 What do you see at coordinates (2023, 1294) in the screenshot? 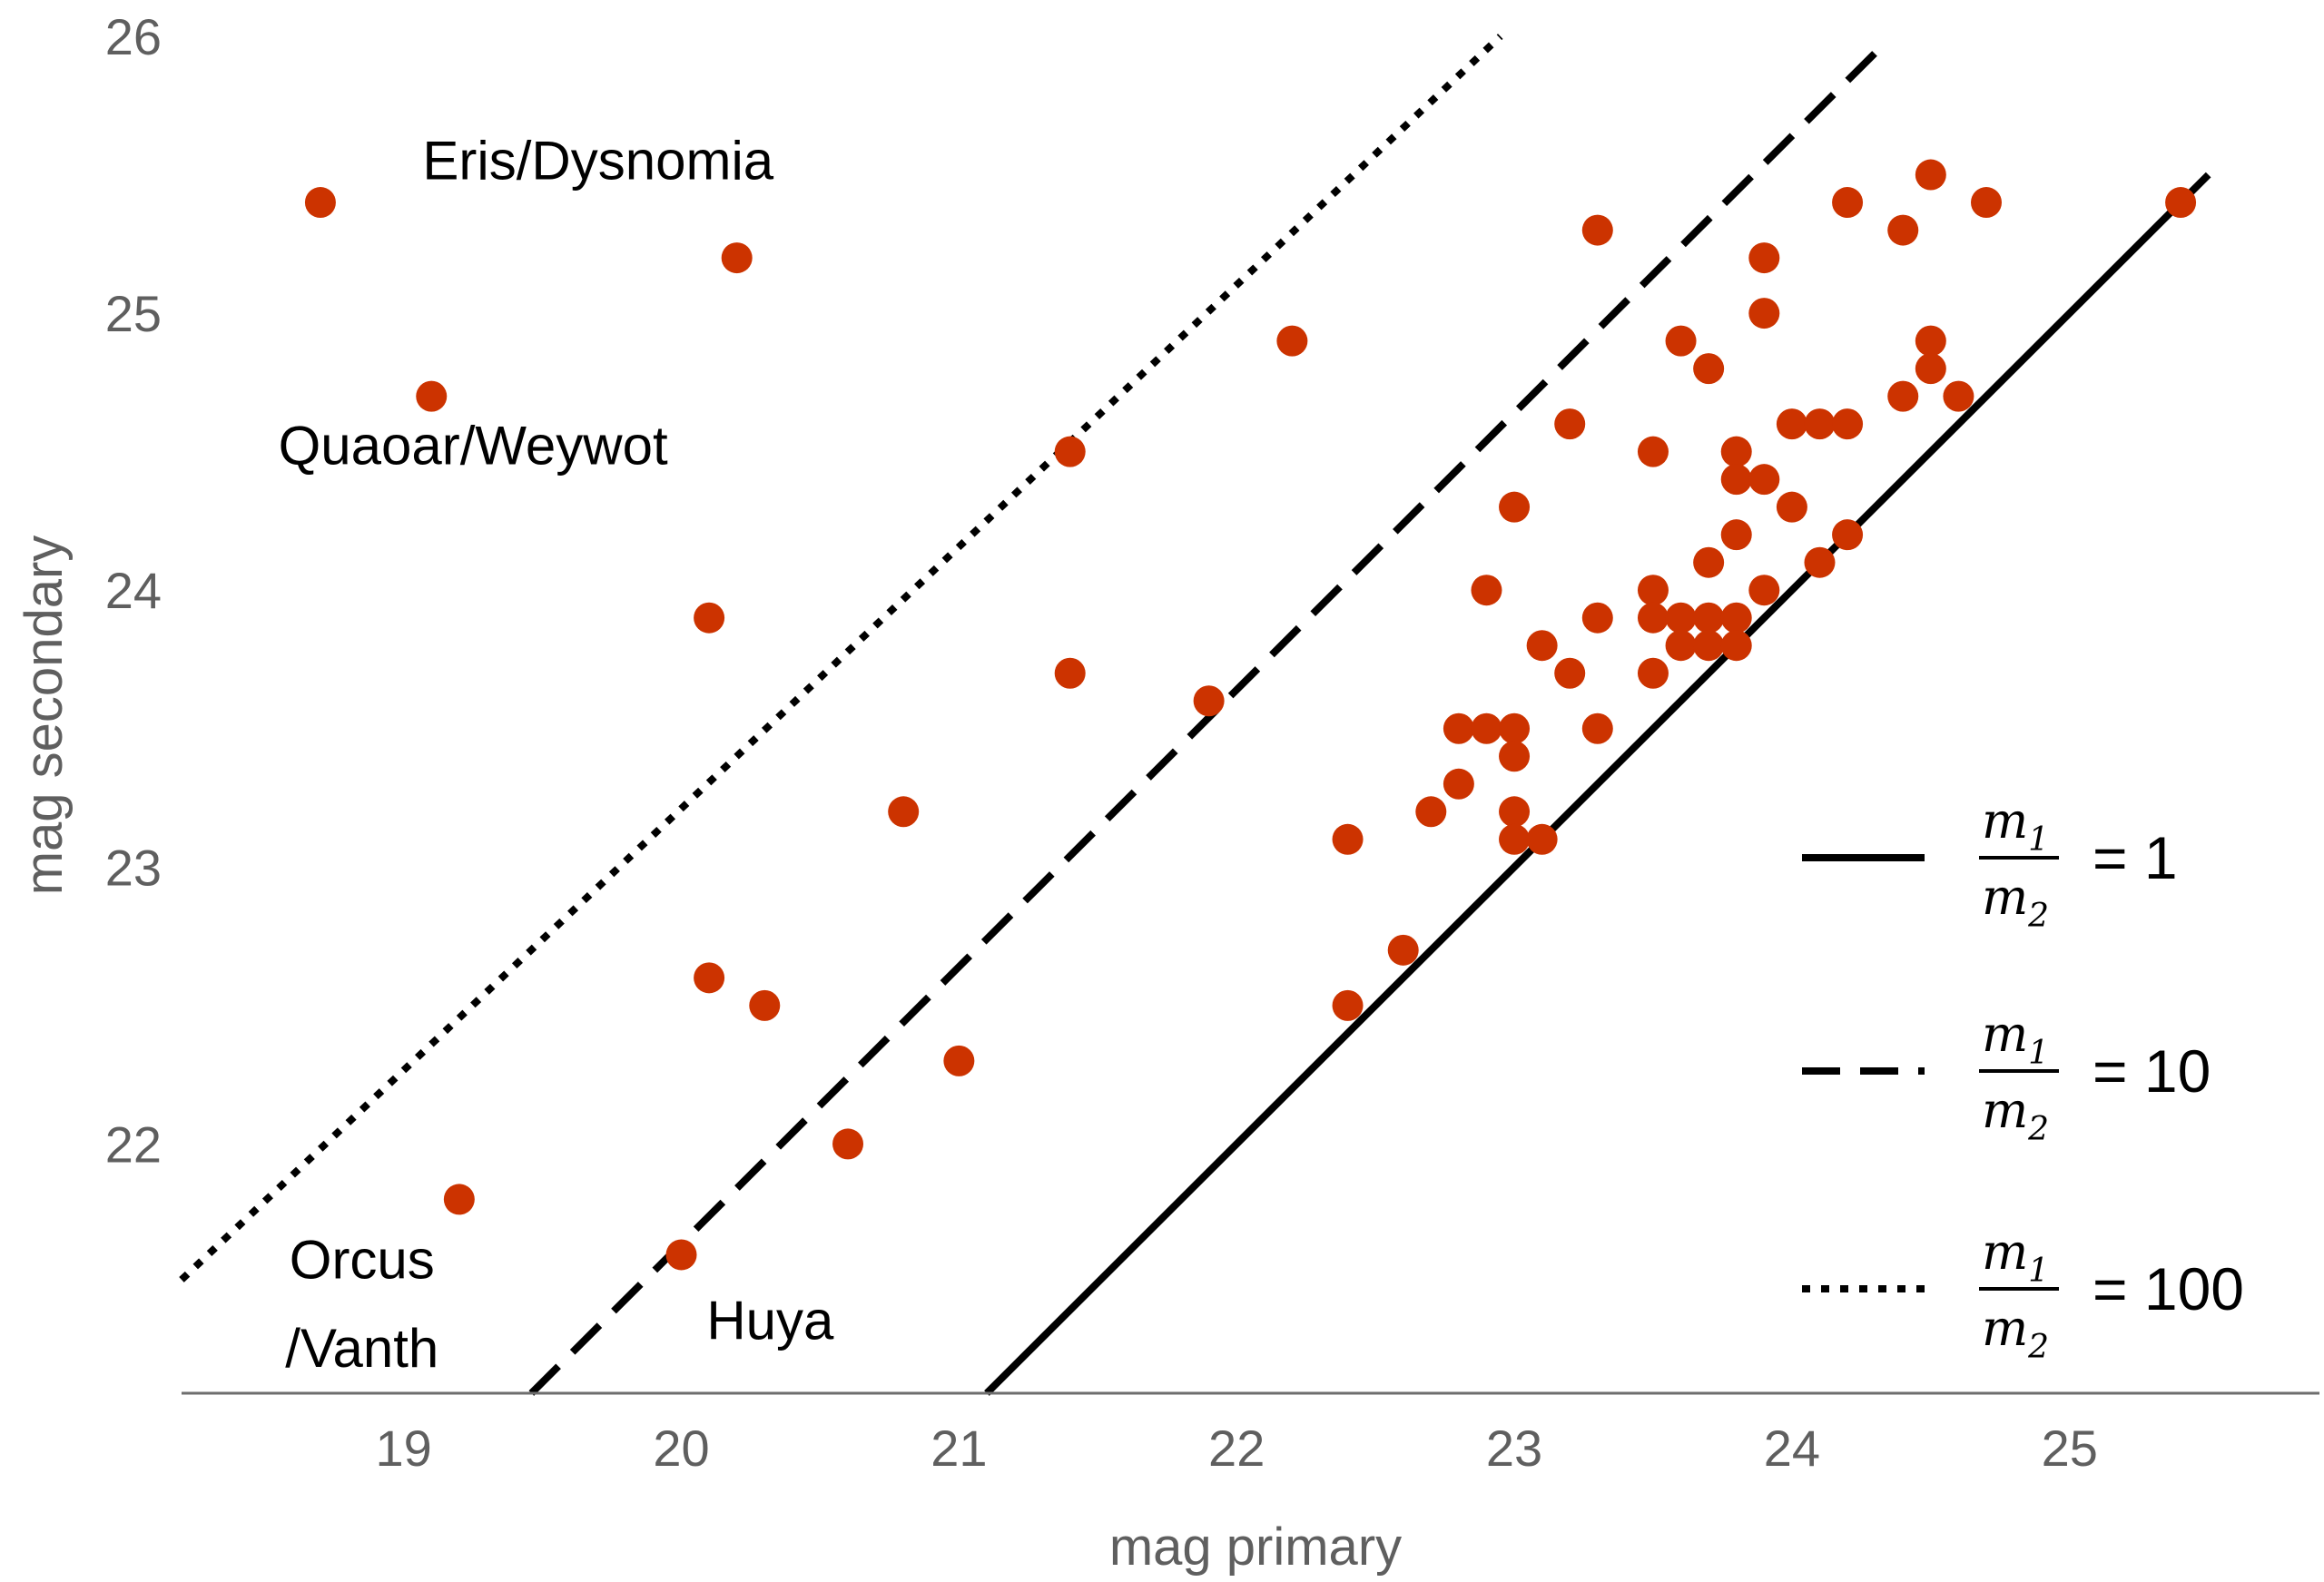
I see `legend-entry-3: m1 m2 = 100` at bounding box center [2023, 1294].